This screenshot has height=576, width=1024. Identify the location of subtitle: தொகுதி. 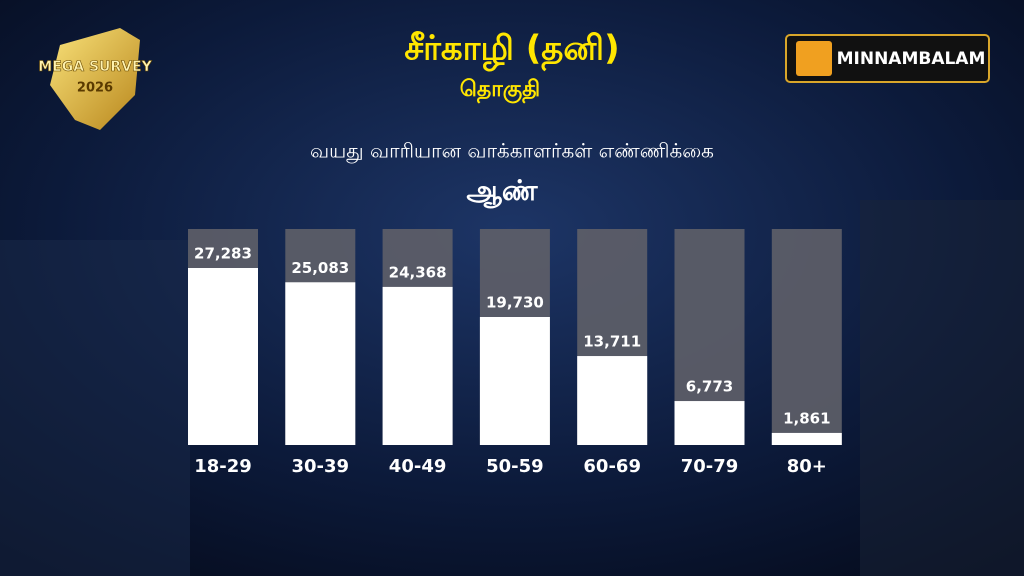
(500, 90).